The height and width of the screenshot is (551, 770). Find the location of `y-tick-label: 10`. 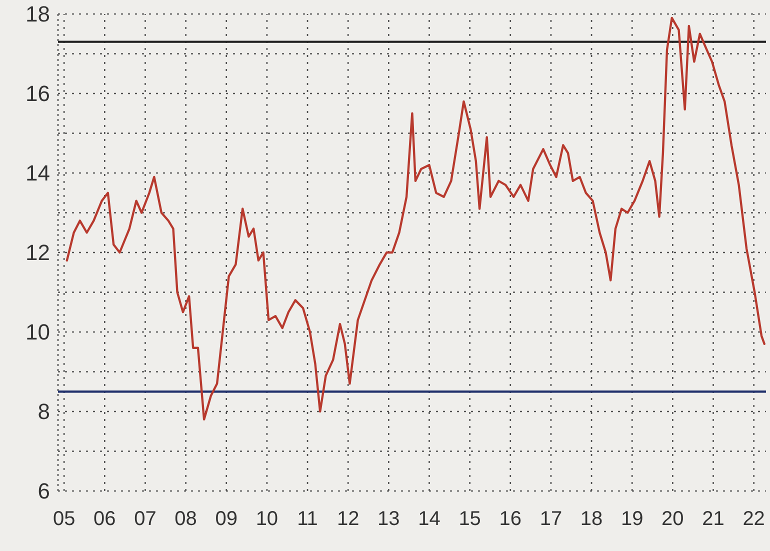

y-tick-label: 10 is located at coordinates (38, 332).